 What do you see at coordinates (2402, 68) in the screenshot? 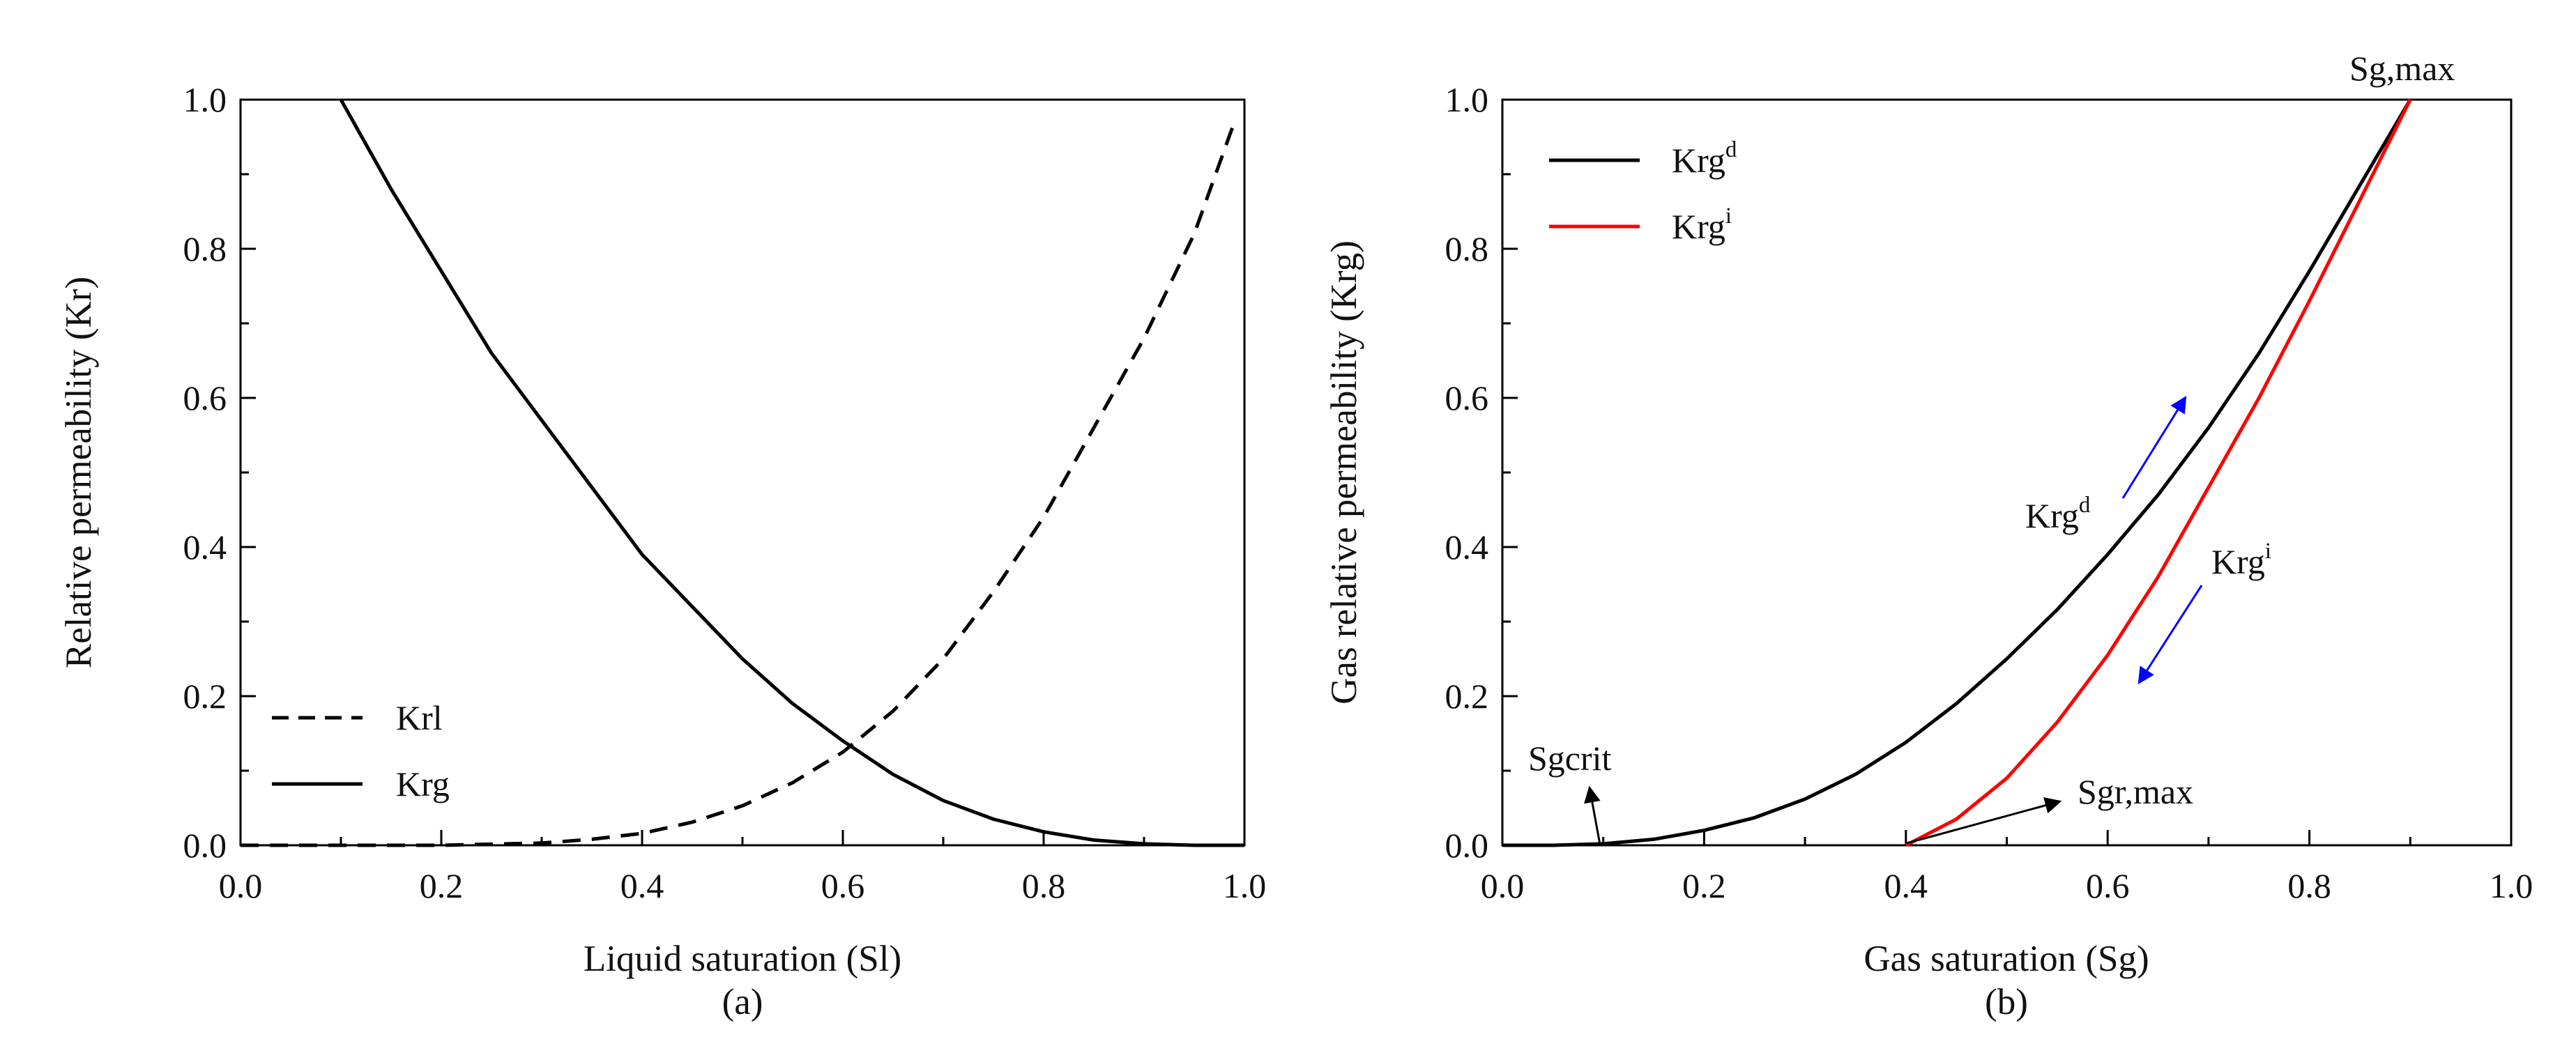
I see `annotation-sg-max: Sg,max` at bounding box center [2402, 68].